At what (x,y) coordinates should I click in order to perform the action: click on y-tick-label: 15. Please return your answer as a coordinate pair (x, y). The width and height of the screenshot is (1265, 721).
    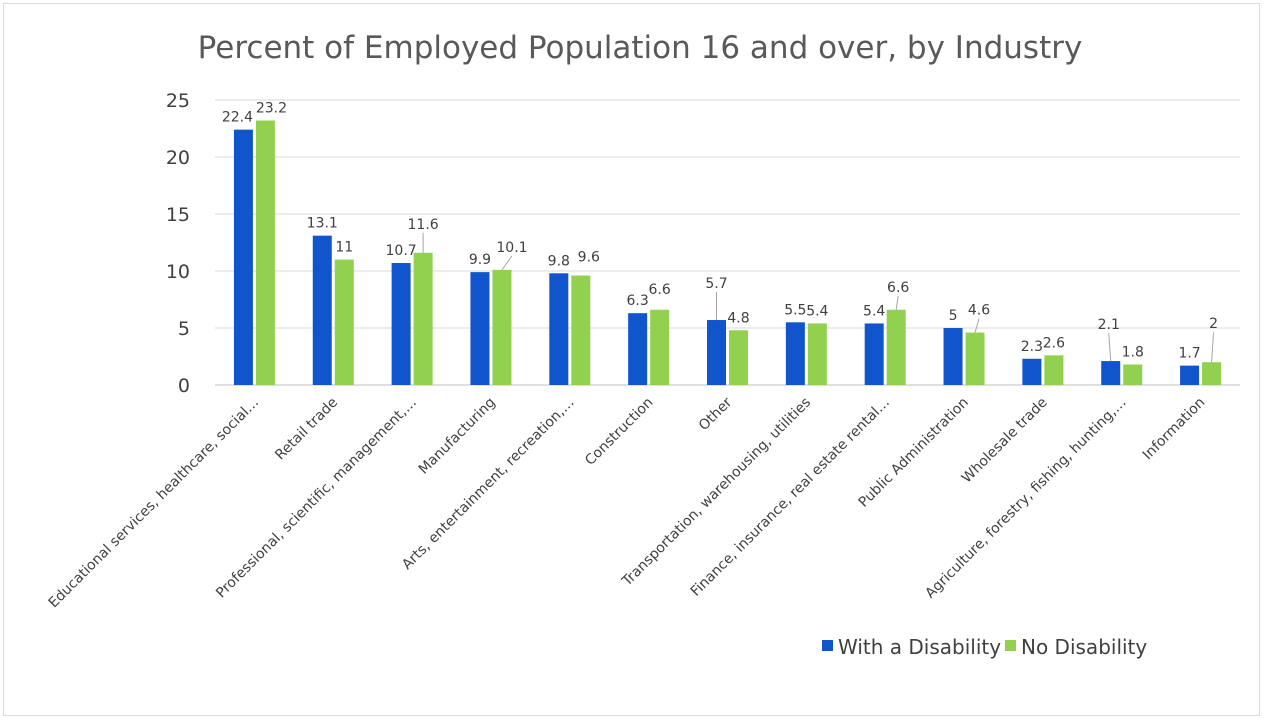
    Looking at the image, I should click on (178, 215).